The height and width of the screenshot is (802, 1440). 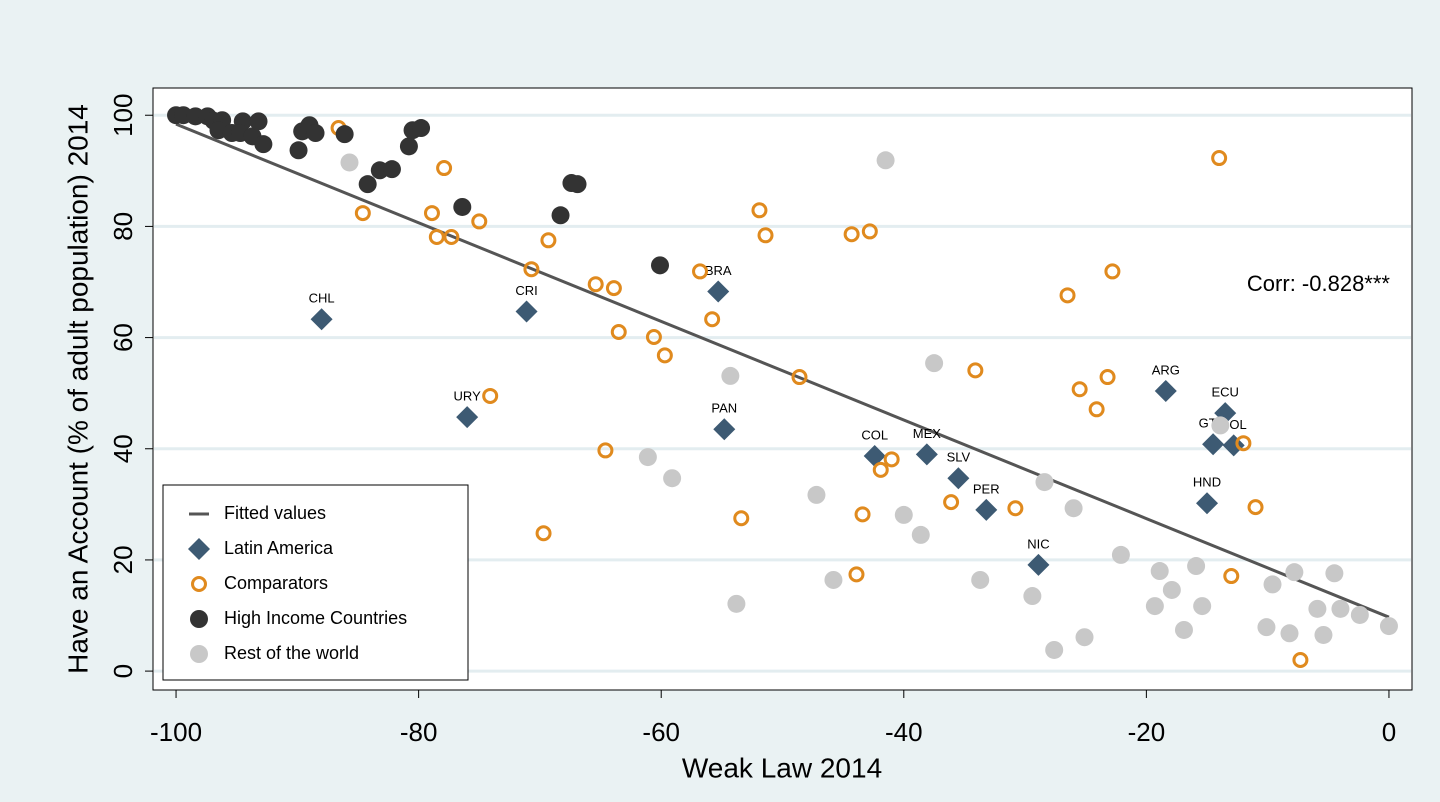 I want to click on y-tick-label: 60, so click(x=123, y=337).